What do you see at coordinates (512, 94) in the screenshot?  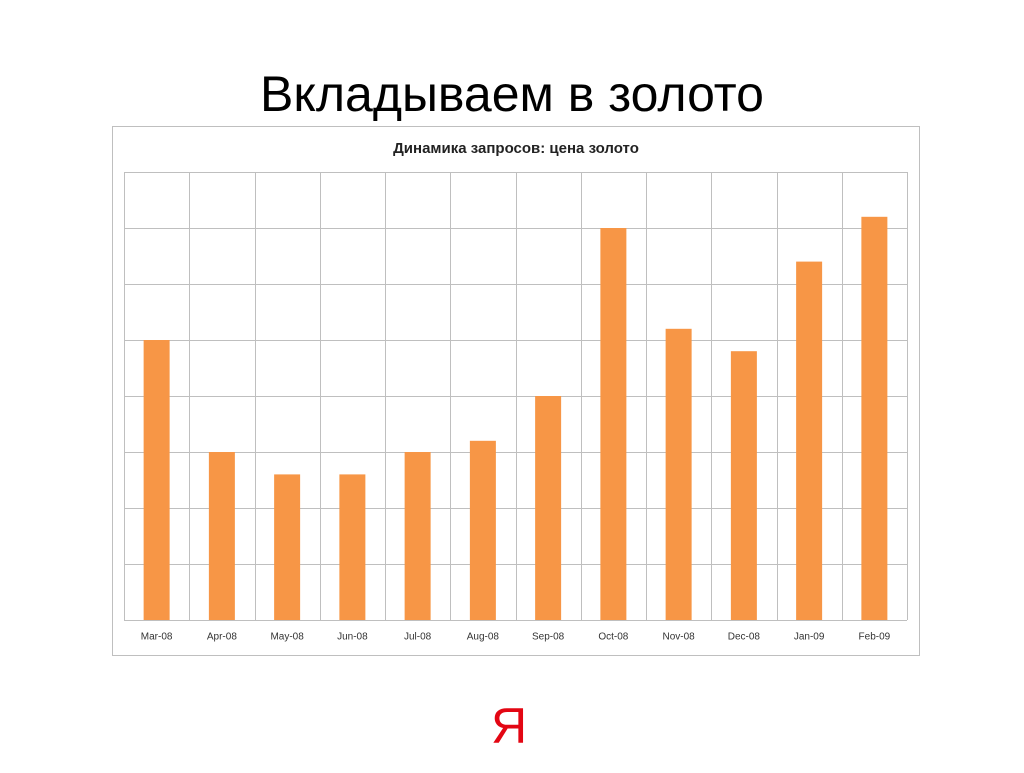 I see `slide-title: Вкладываем в золото` at bounding box center [512, 94].